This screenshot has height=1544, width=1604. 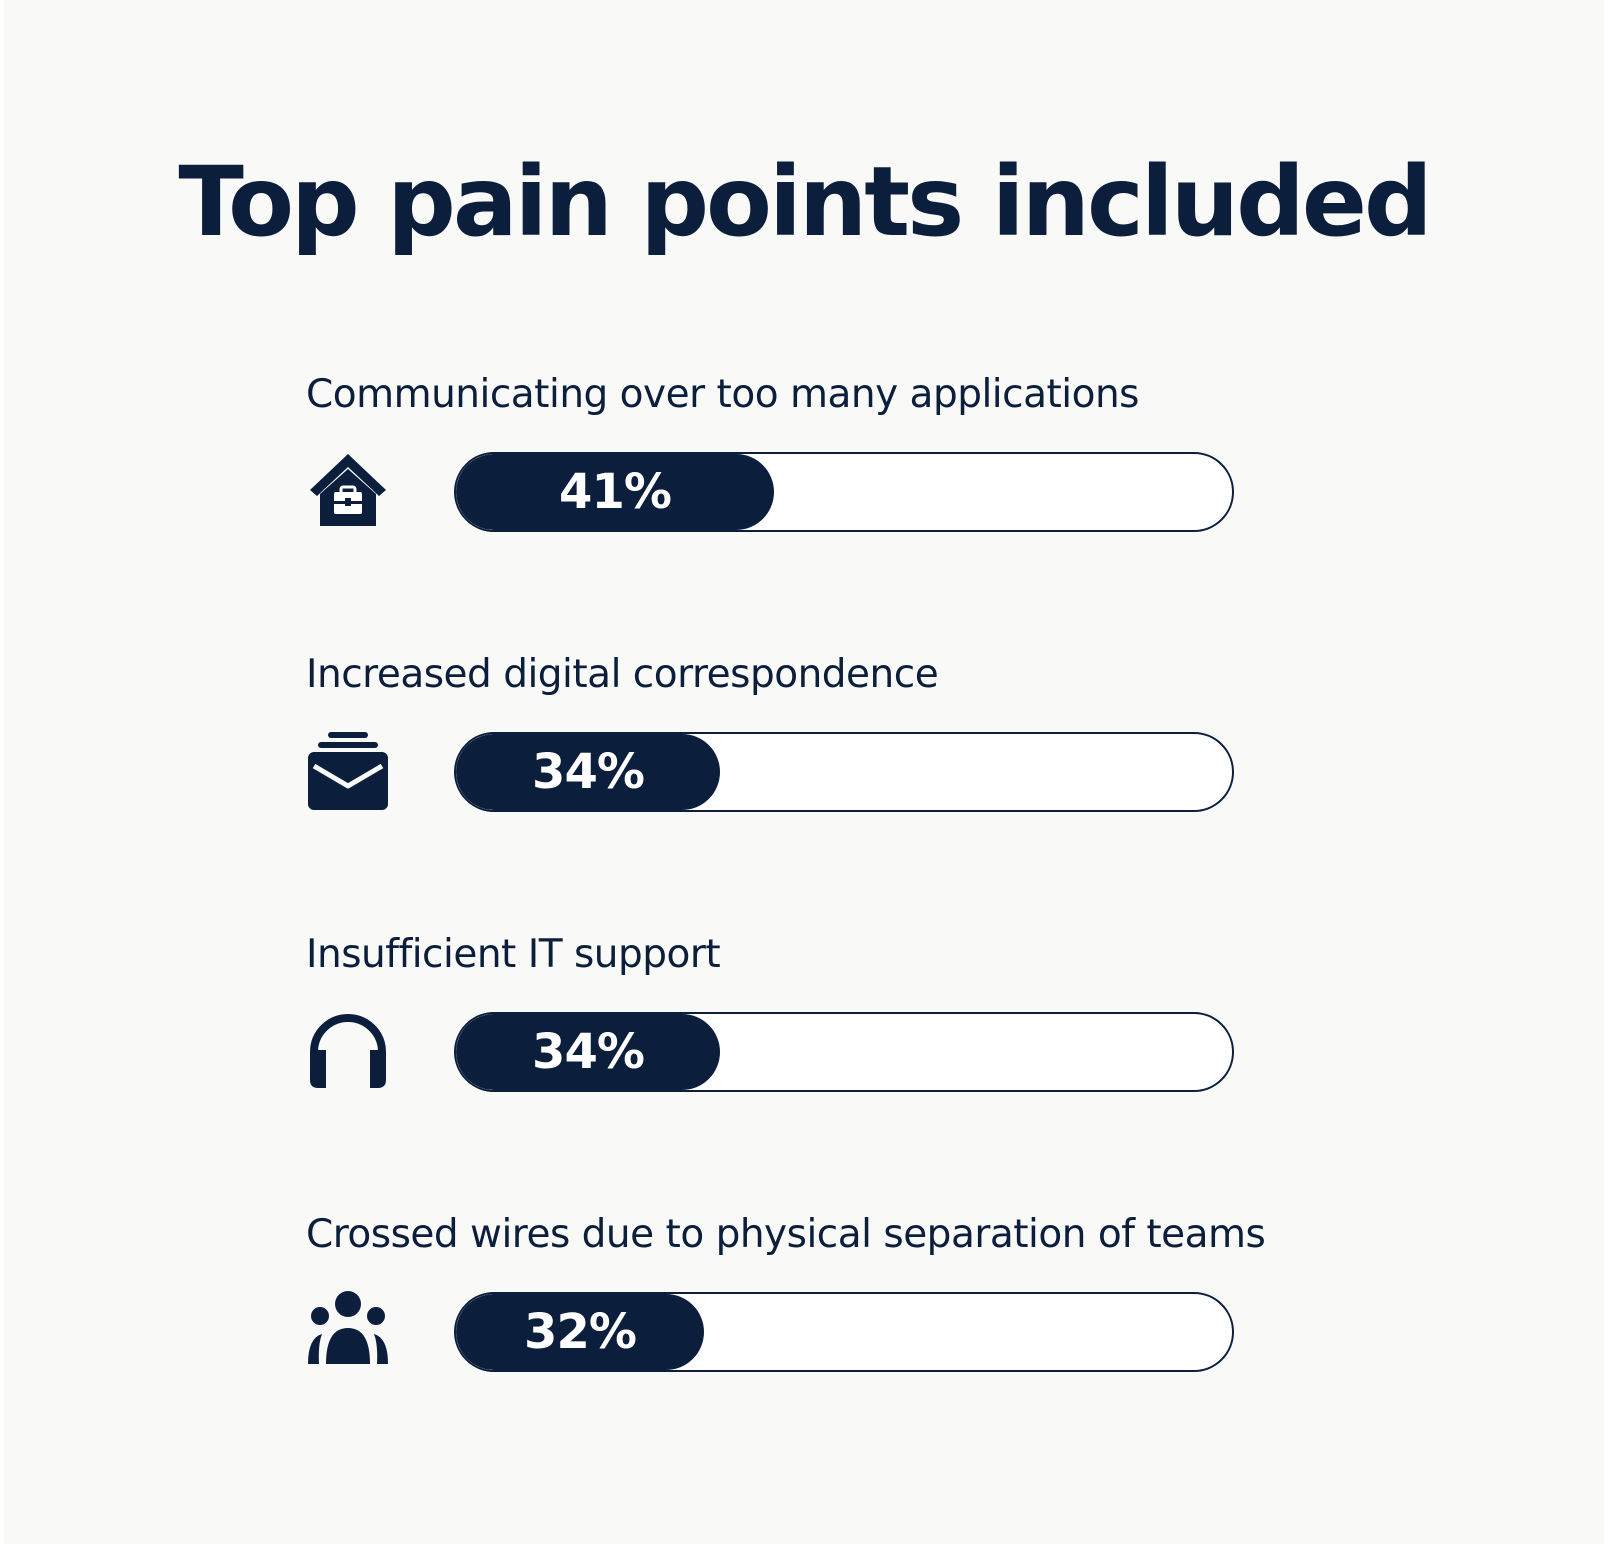 What do you see at coordinates (348, 490) in the screenshot?
I see `home-office-icon` at bounding box center [348, 490].